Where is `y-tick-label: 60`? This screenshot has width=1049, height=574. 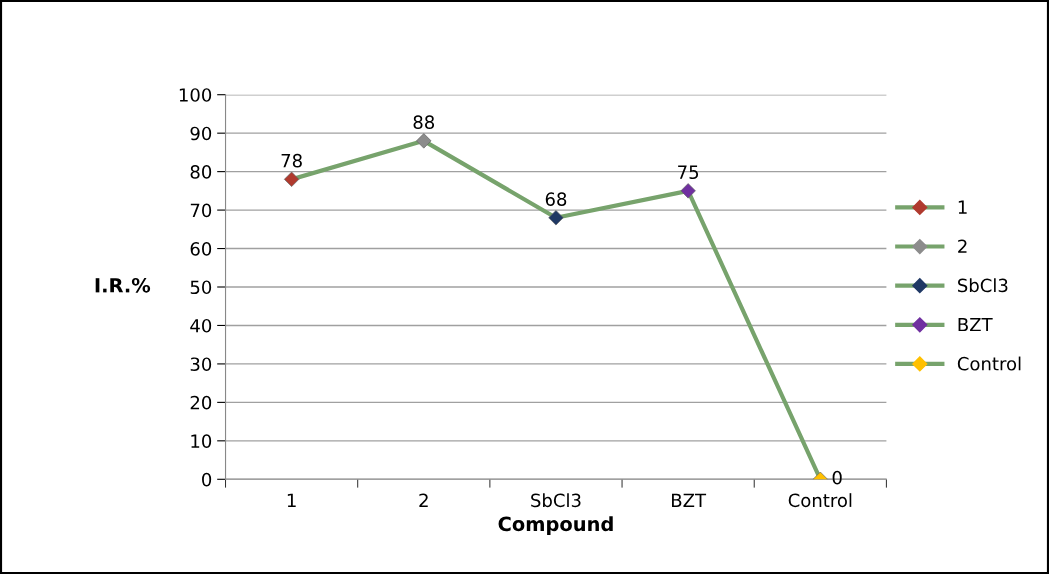
y-tick-label: 60 is located at coordinates (201, 249).